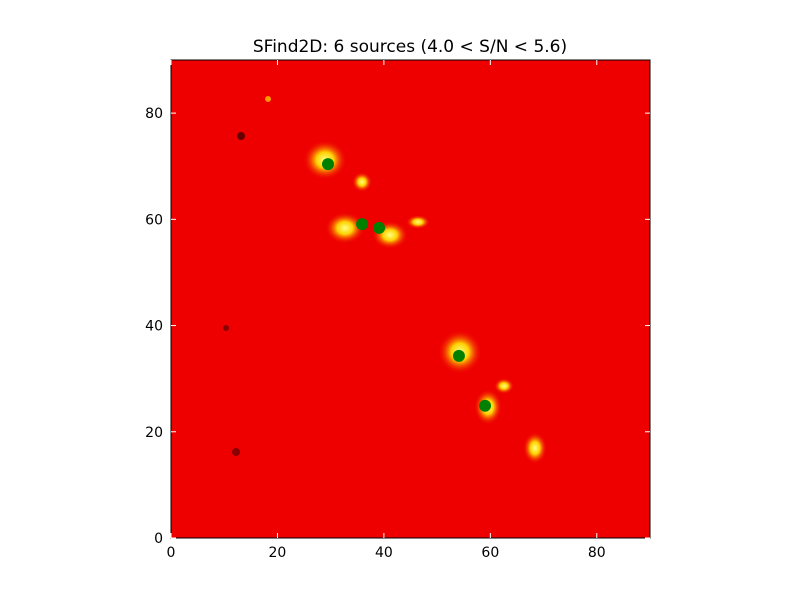 Image resolution: width=800 pixels, height=600 pixels. I want to click on y-tick-label: 40, so click(154, 327).